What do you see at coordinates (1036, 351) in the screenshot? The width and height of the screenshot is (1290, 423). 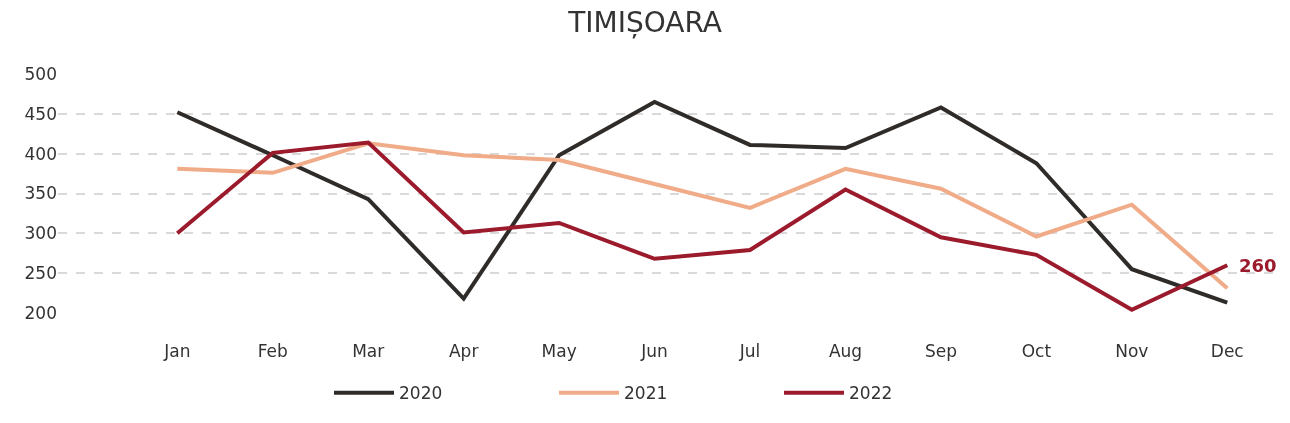 I see `x-tick-label: Oct` at bounding box center [1036, 351].